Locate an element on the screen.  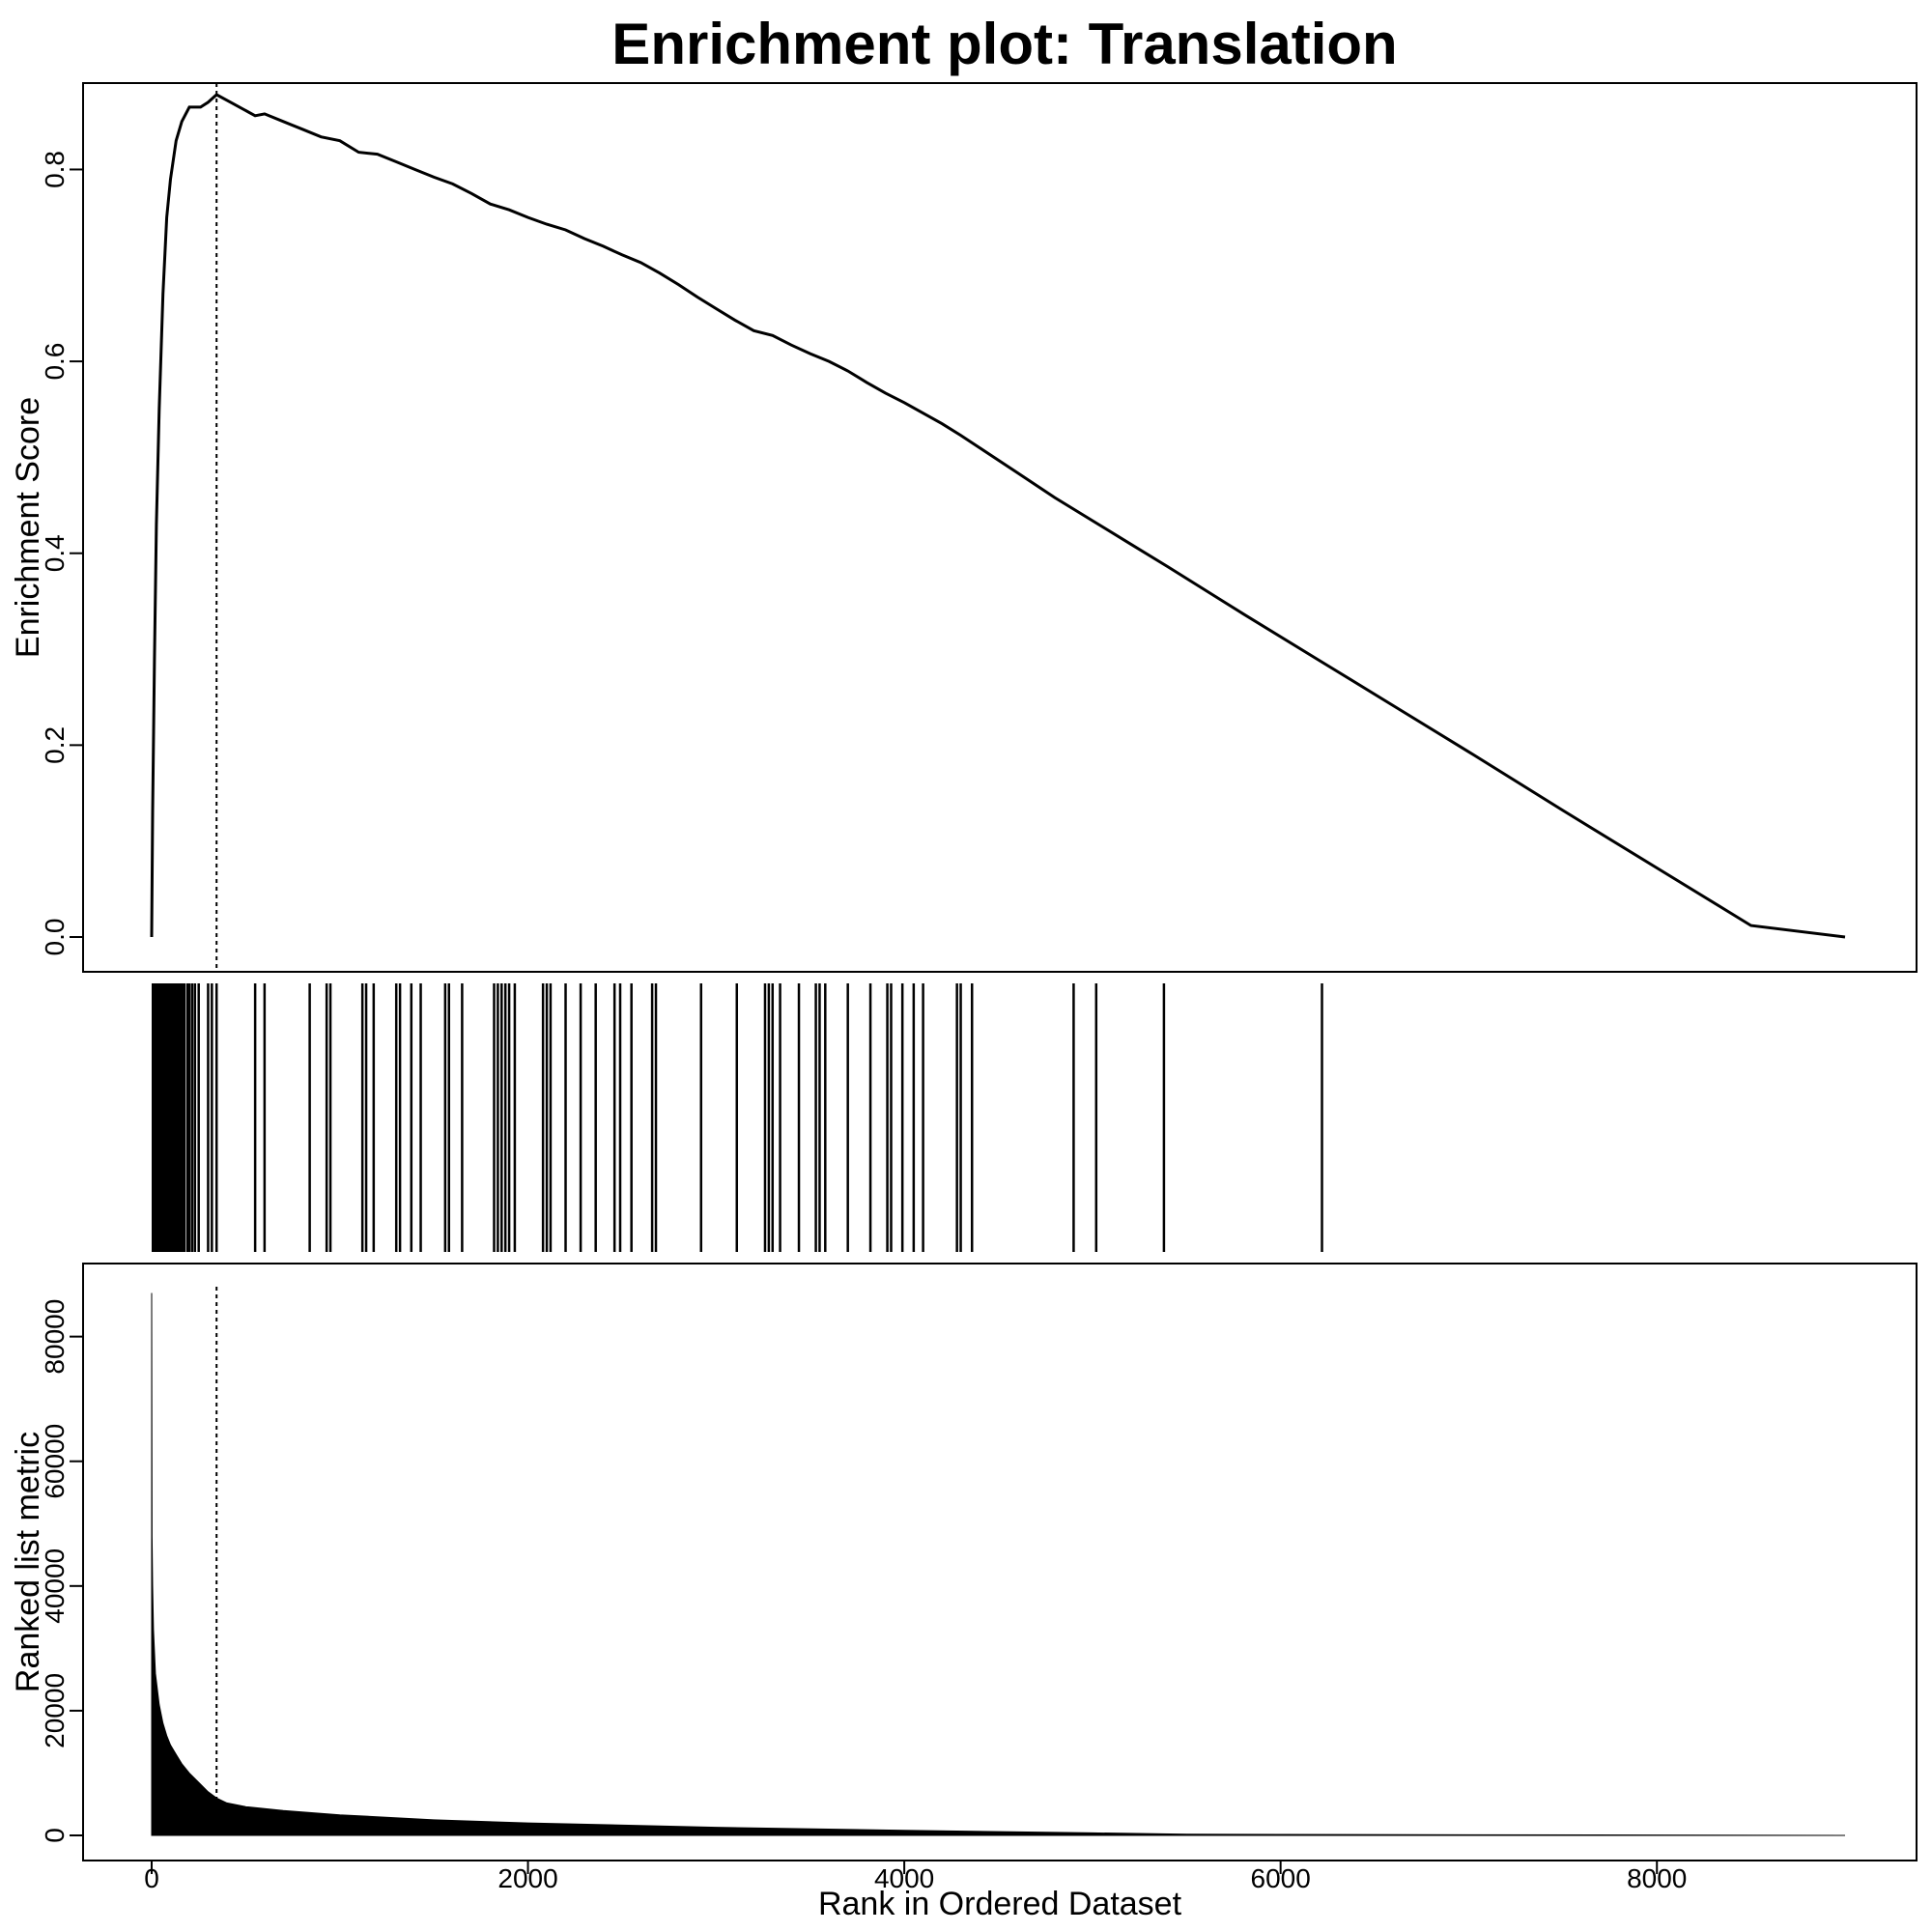
x-axis-label: Rank in Ordered Dataset is located at coordinates (1000, 1904).